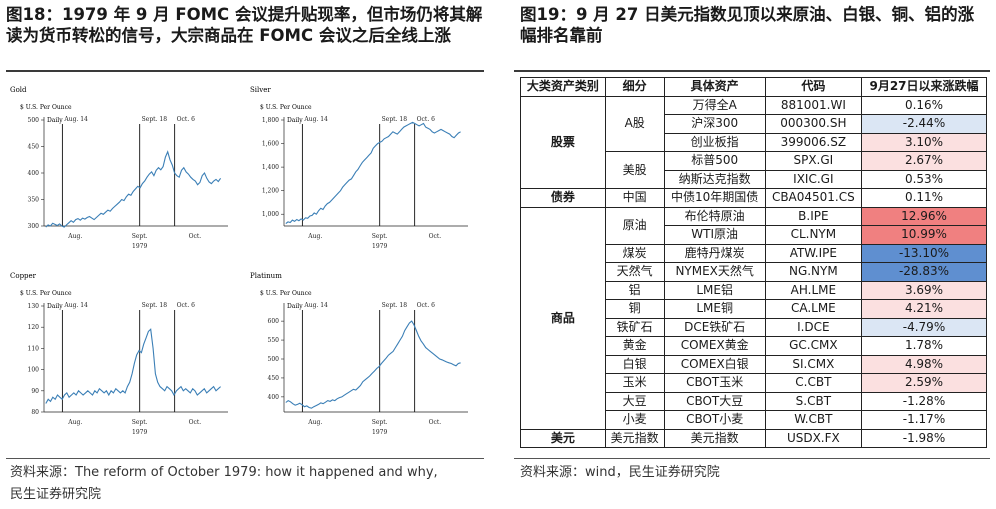 This screenshot has width=996, height=509. I want to click on platinum-ytick-label: 500, so click(274, 359).